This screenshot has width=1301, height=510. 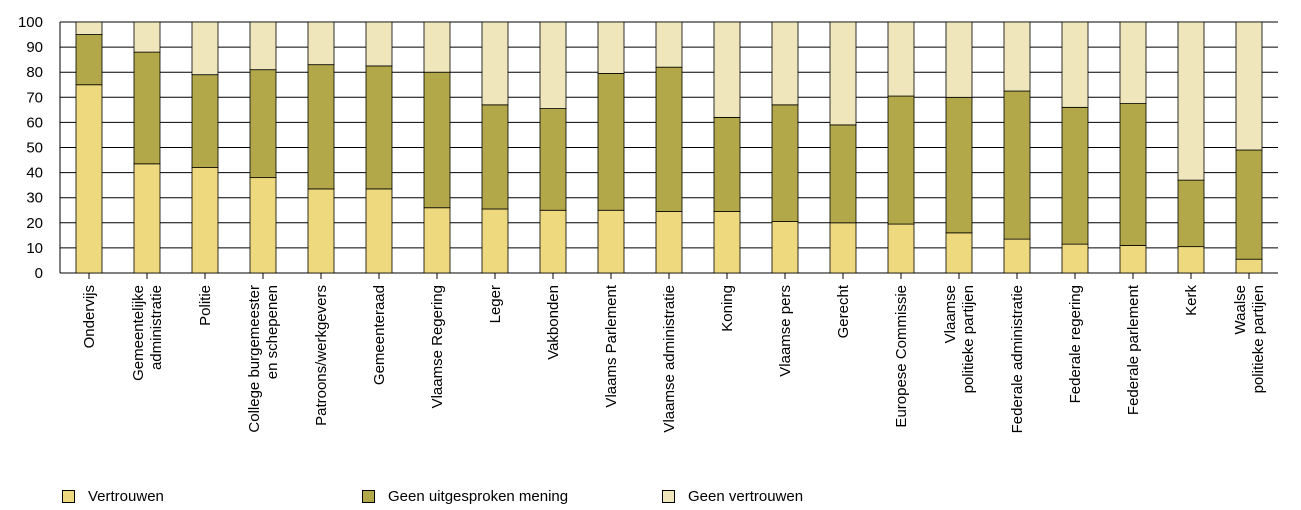 What do you see at coordinates (1191, 213) in the screenshot?
I see `bar-kerk-geen-uitgesproken-mening` at bounding box center [1191, 213].